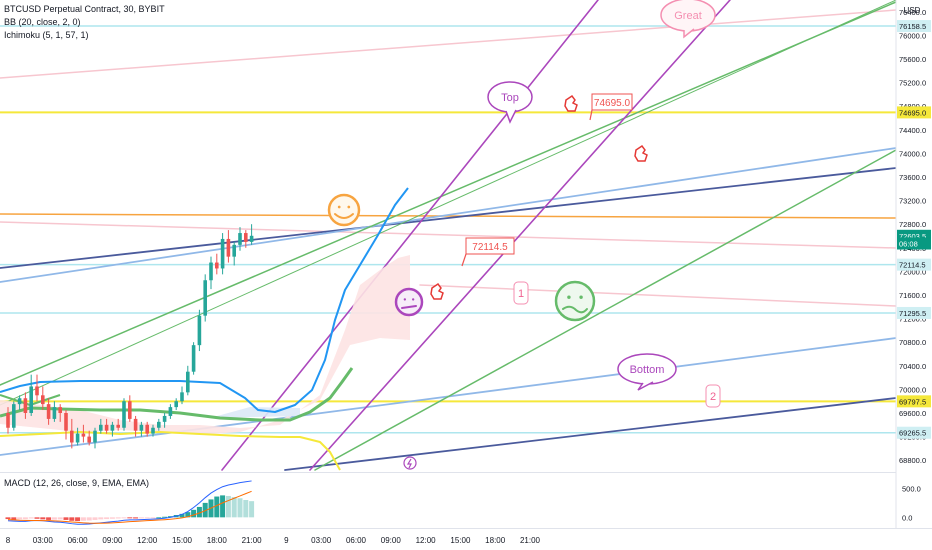 The image size is (932, 550). What do you see at coordinates (912, 130) in the screenshot?
I see `price-tick-label: 74400.0` at bounding box center [912, 130].